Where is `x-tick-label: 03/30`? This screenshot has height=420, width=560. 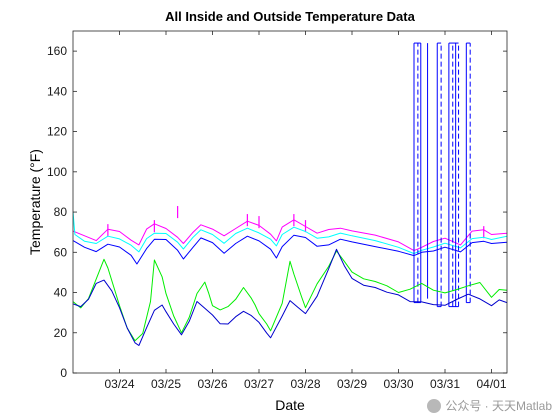 x-tick-label: 03/30 is located at coordinates (398, 384).